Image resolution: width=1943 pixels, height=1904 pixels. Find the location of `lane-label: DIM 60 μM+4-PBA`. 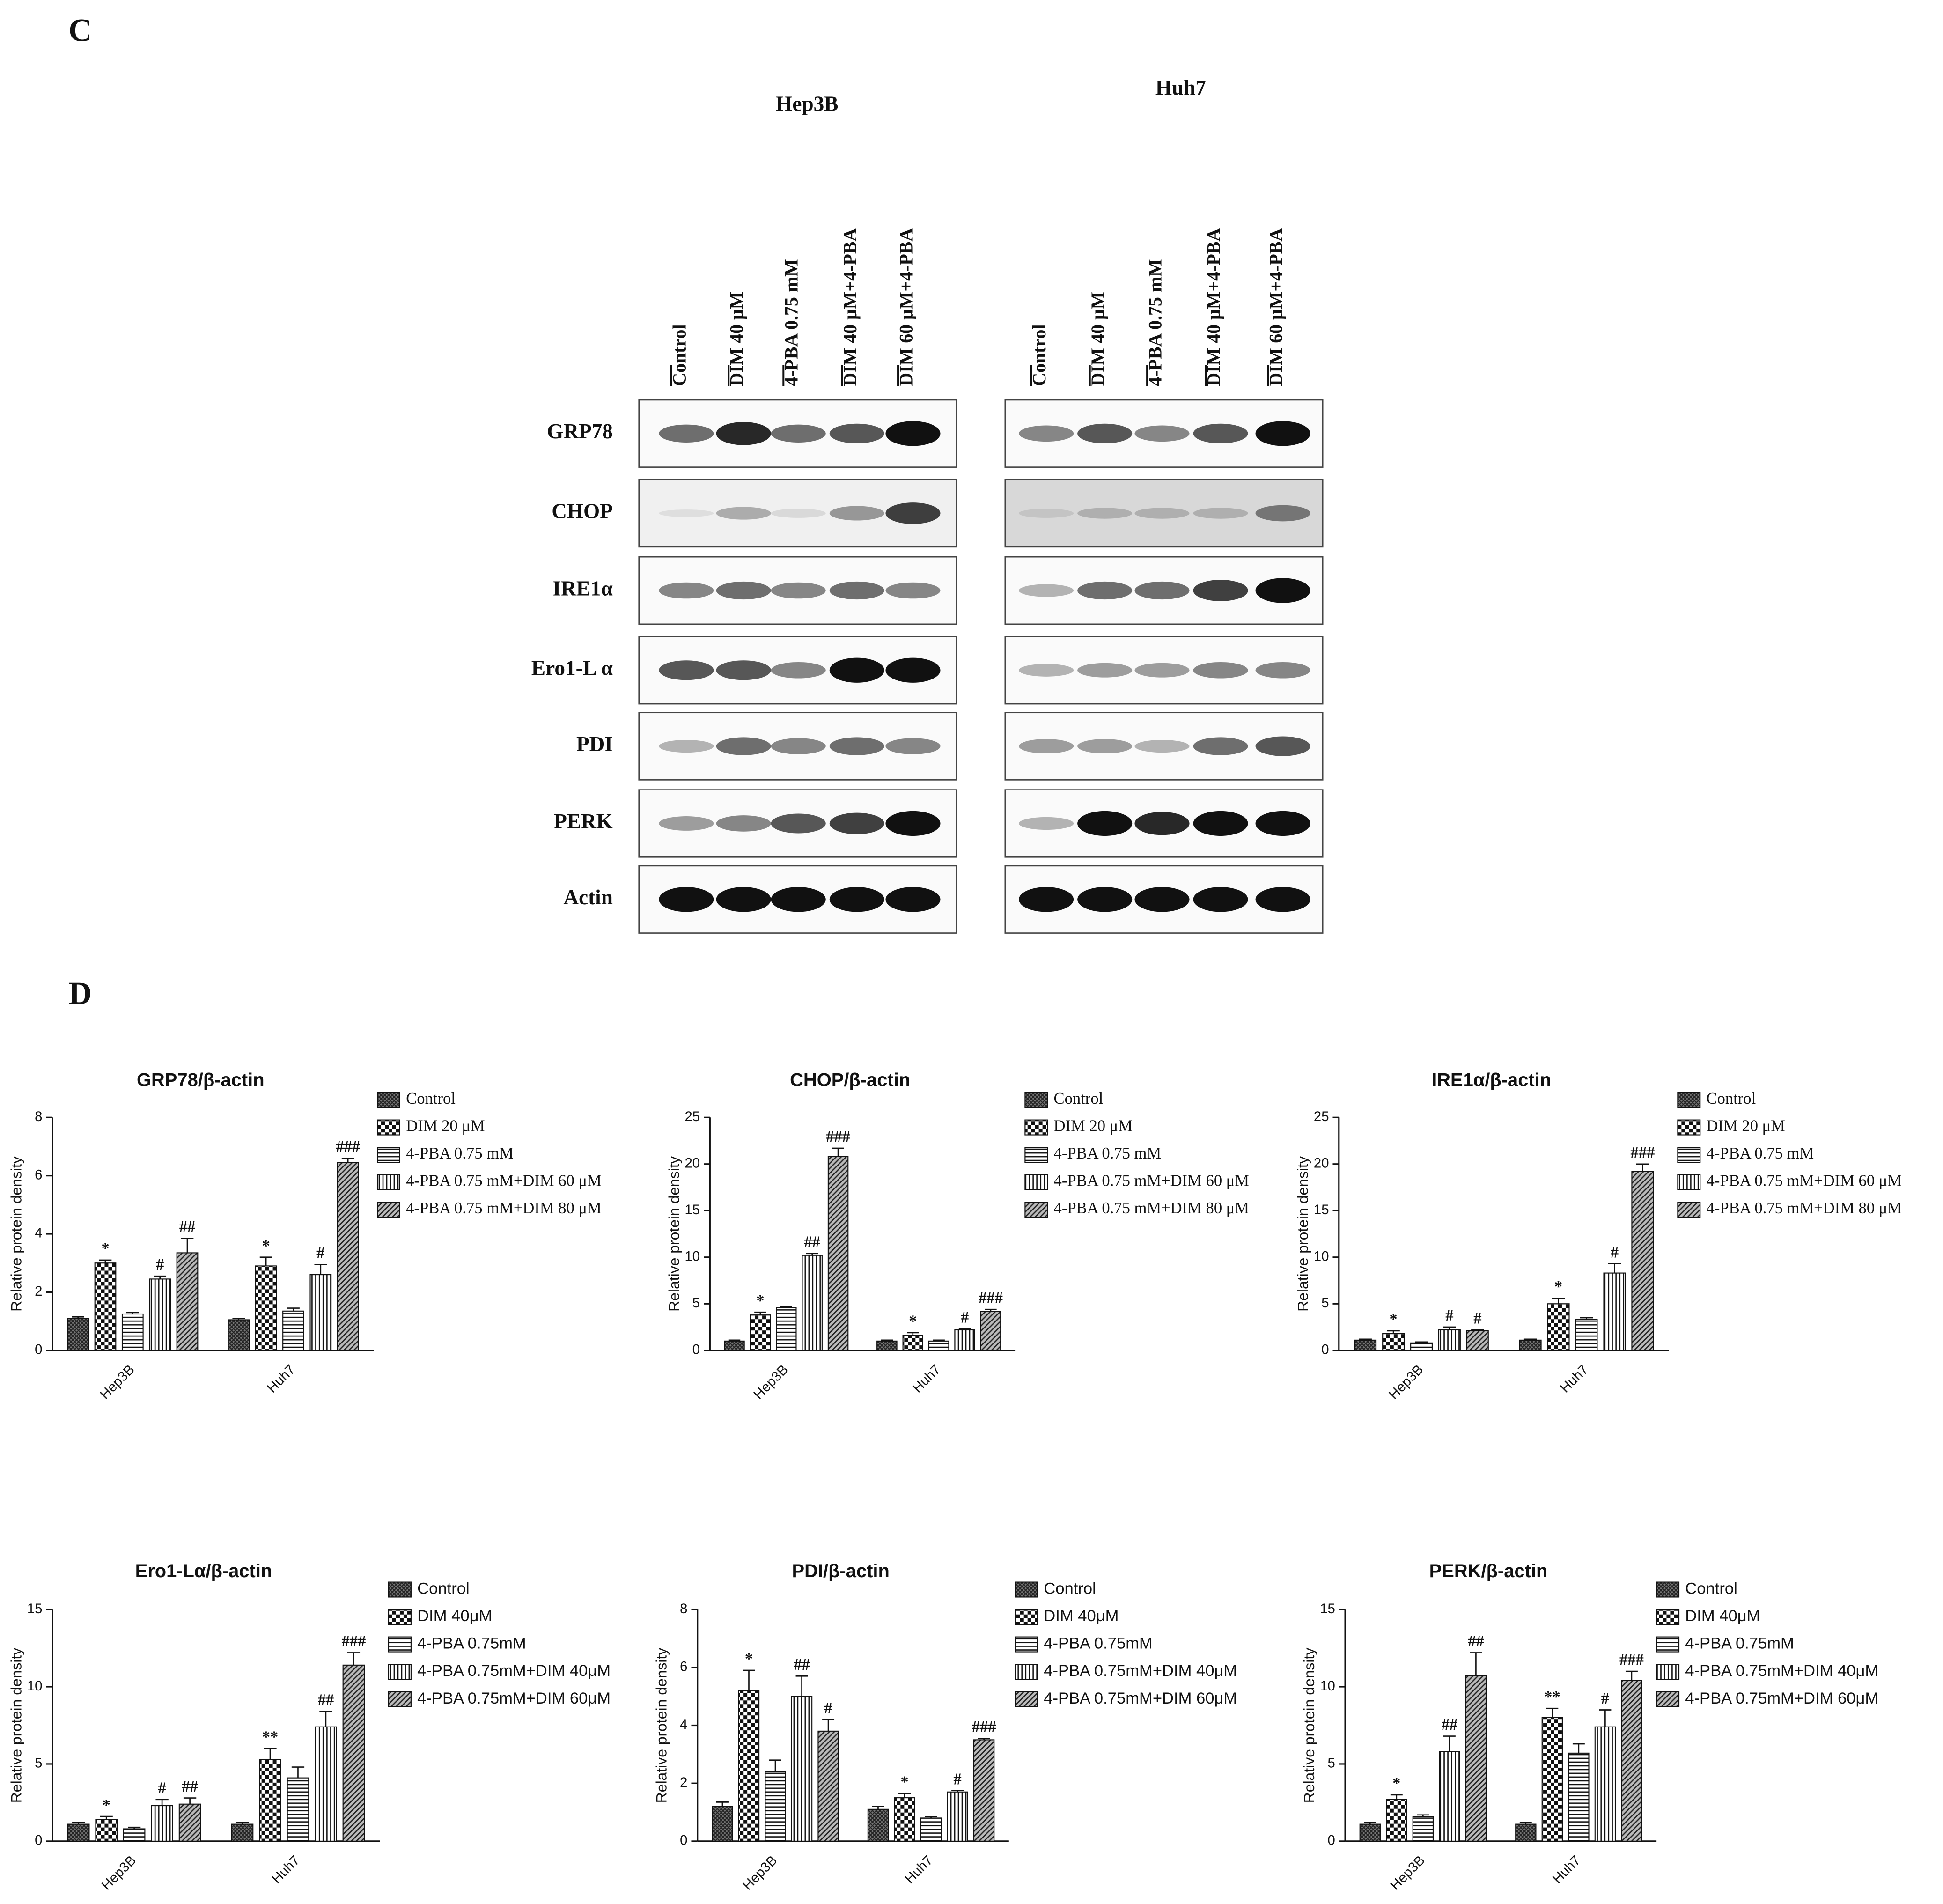

lane-label: DIM 60 μM+4-PBA is located at coordinates (1276, 307).